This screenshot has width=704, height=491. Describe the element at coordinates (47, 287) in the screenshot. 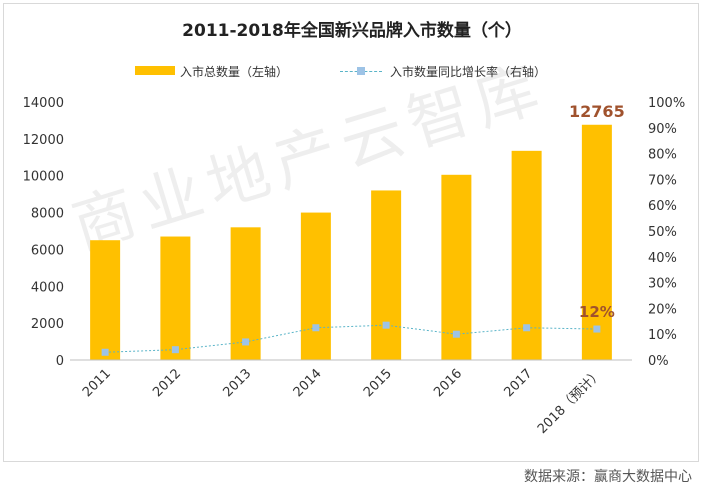

I see `left-tick-label: 4000` at that location.